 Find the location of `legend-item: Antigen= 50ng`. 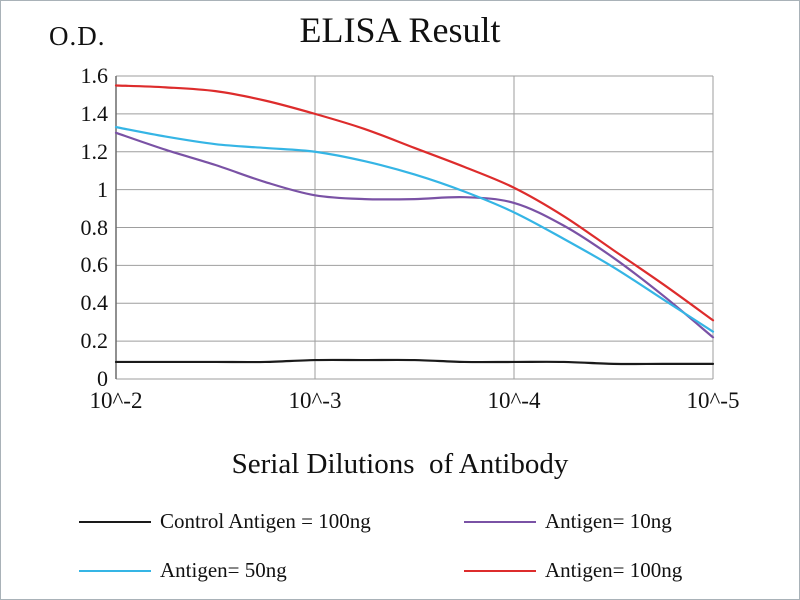

legend-item: Antigen= 50ng is located at coordinates (271, 570).